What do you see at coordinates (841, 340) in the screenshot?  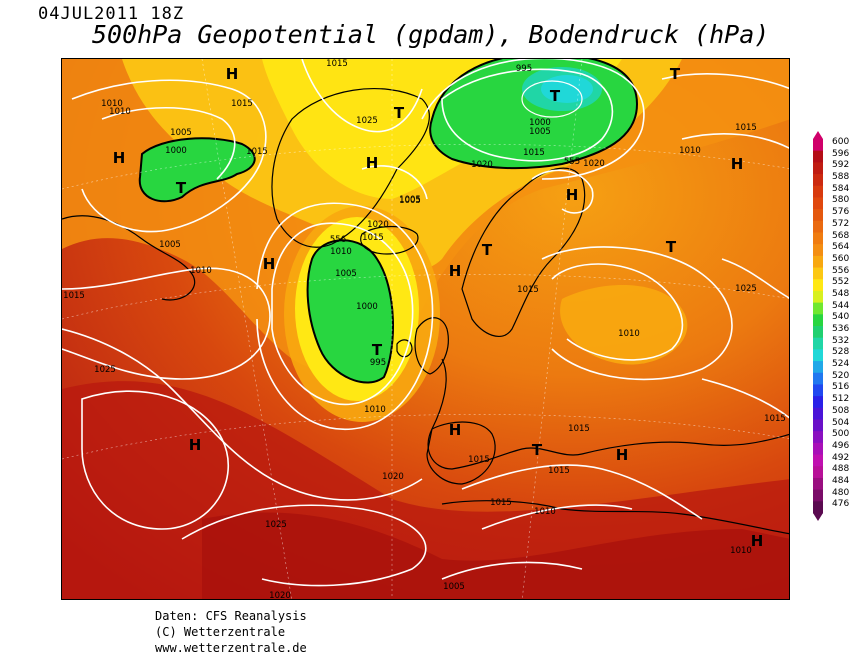 I see `scale-label: 532` at bounding box center [841, 340].